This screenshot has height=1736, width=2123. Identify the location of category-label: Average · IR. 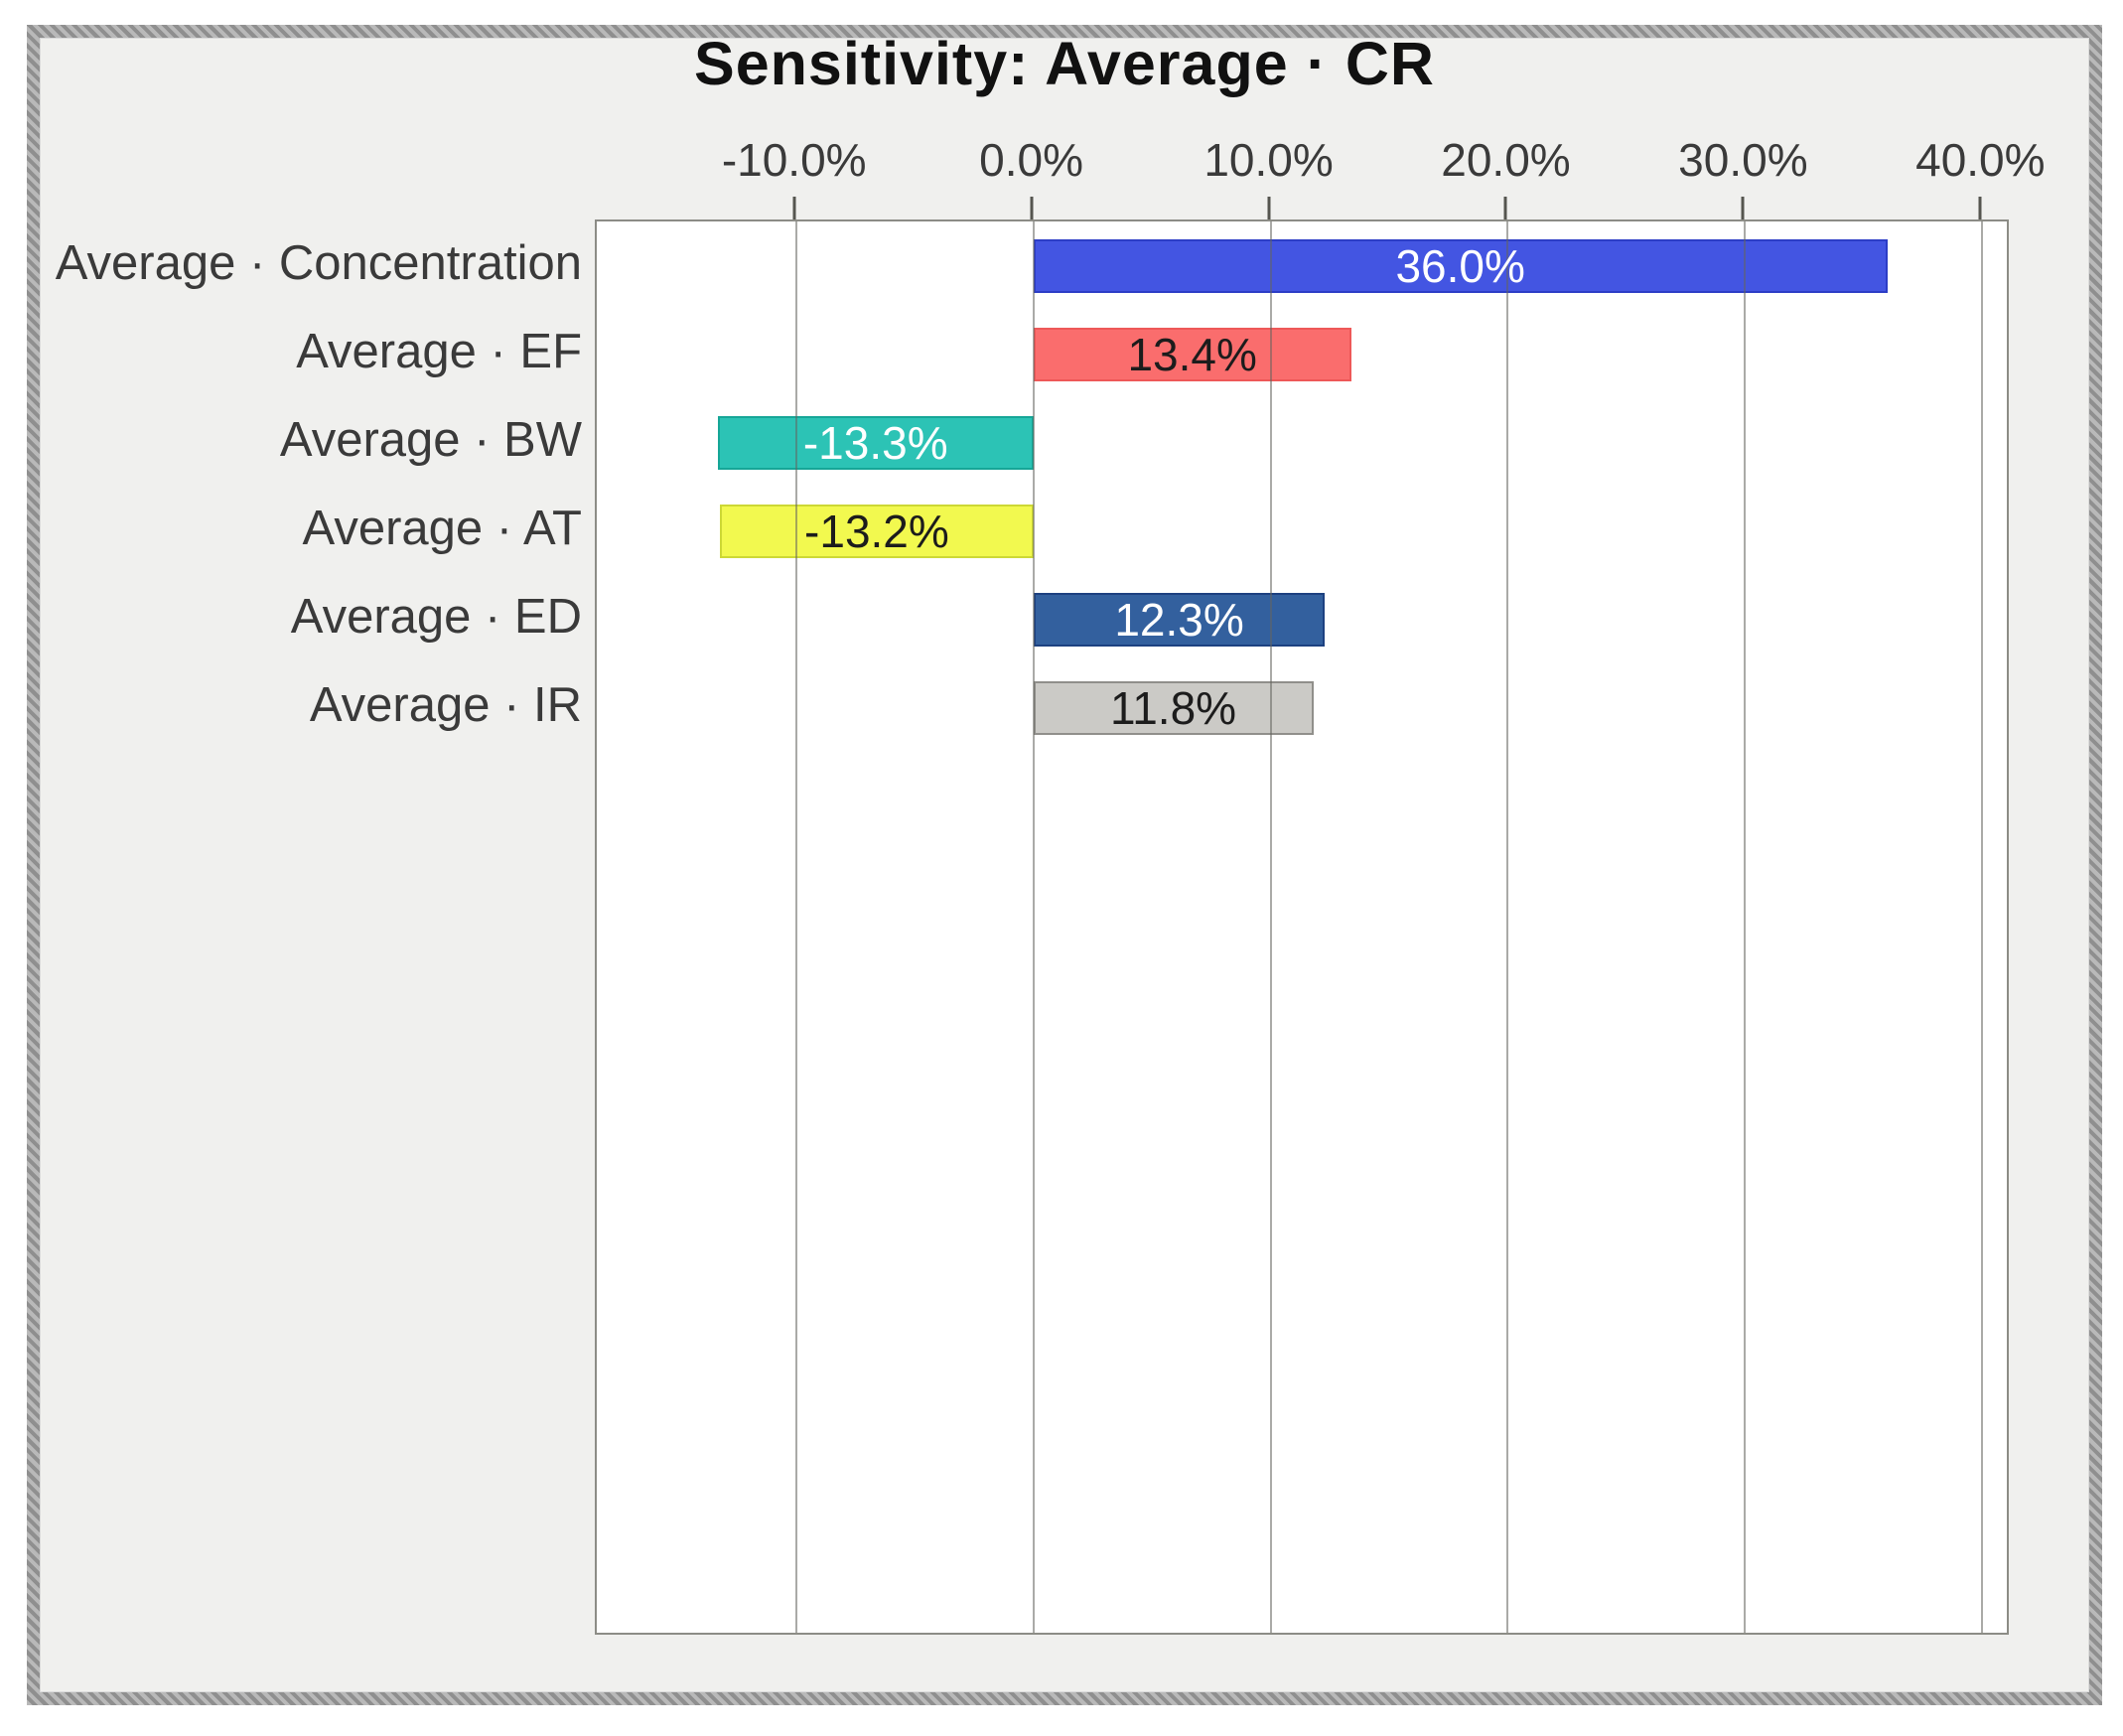
(445, 705).